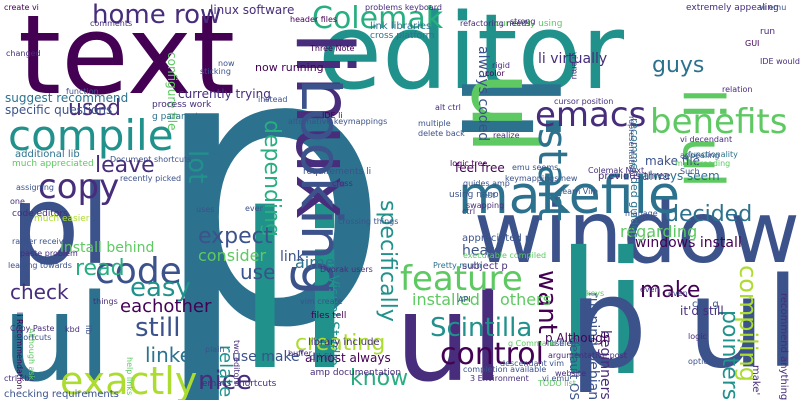 Image resolution: width=800 pixels, height=400 pixels. What do you see at coordinates (127, 59) in the screenshot?
I see `word-text: text` at bounding box center [127, 59].